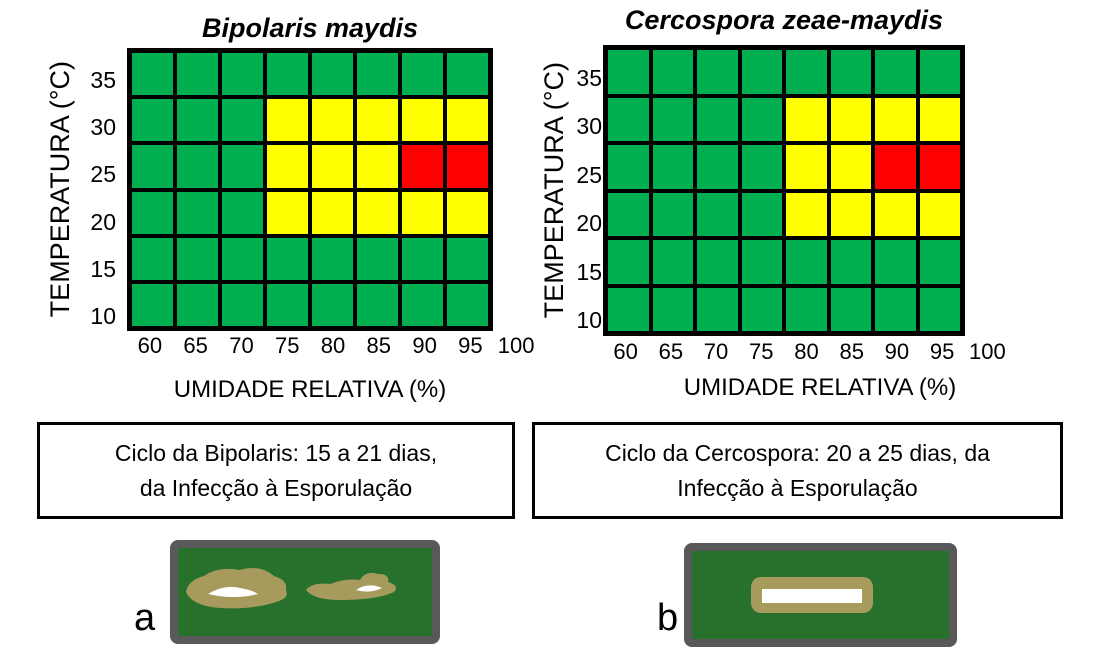  I want to click on y-tick-label: 25, so click(103, 174).